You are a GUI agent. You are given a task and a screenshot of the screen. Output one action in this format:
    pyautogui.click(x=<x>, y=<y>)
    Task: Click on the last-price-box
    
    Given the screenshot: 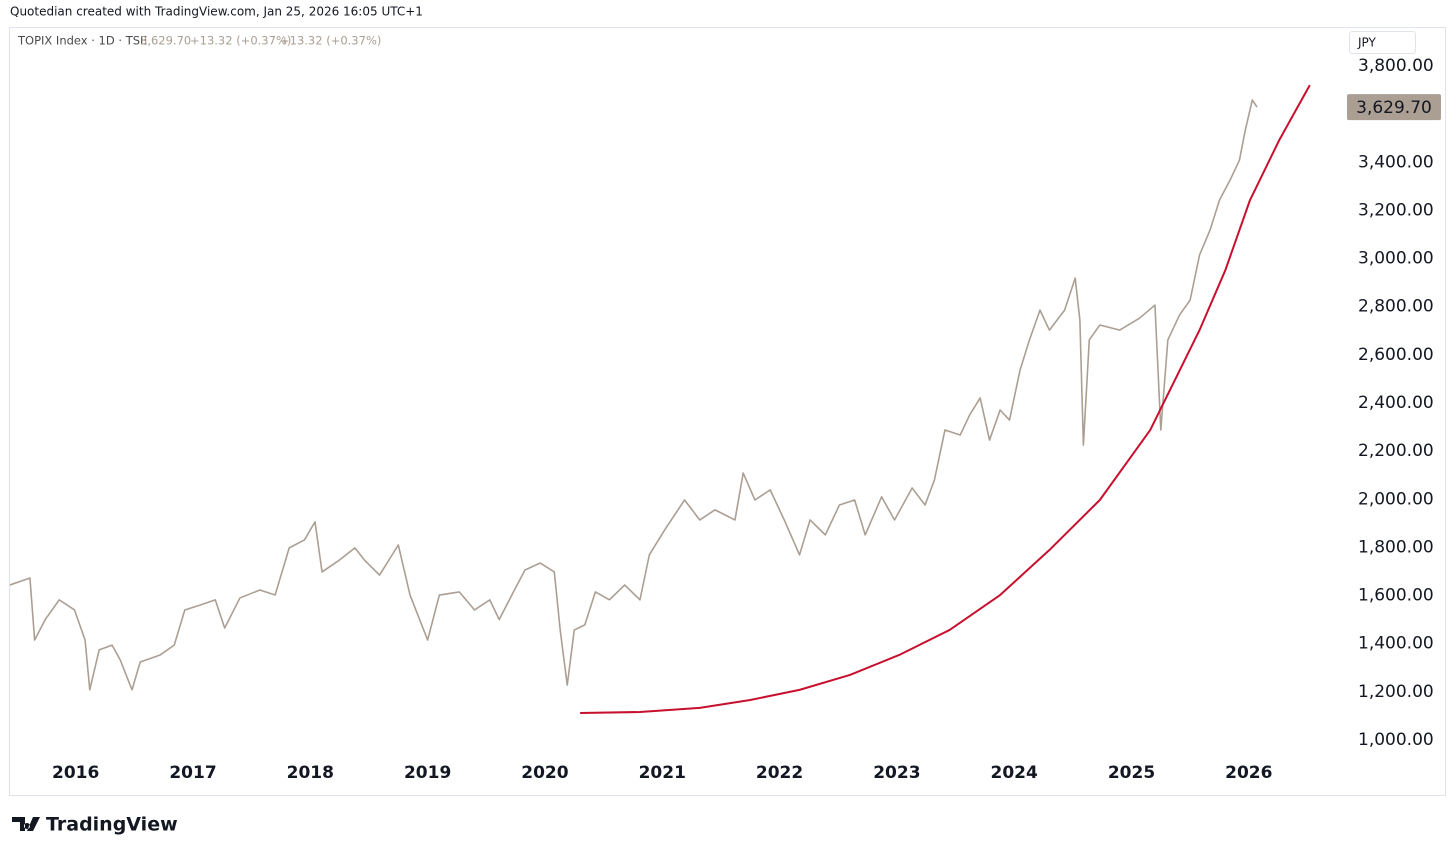 What is the action you would take?
    pyautogui.click(x=1394, y=107)
    